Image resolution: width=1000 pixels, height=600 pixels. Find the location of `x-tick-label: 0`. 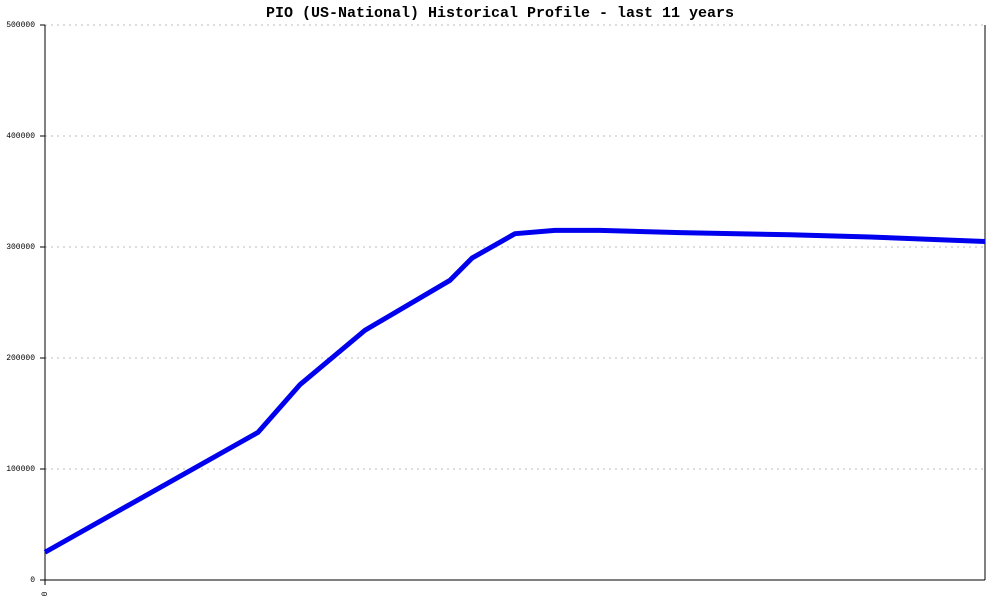

x-tick-label: 0 is located at coordinates (45, 593).